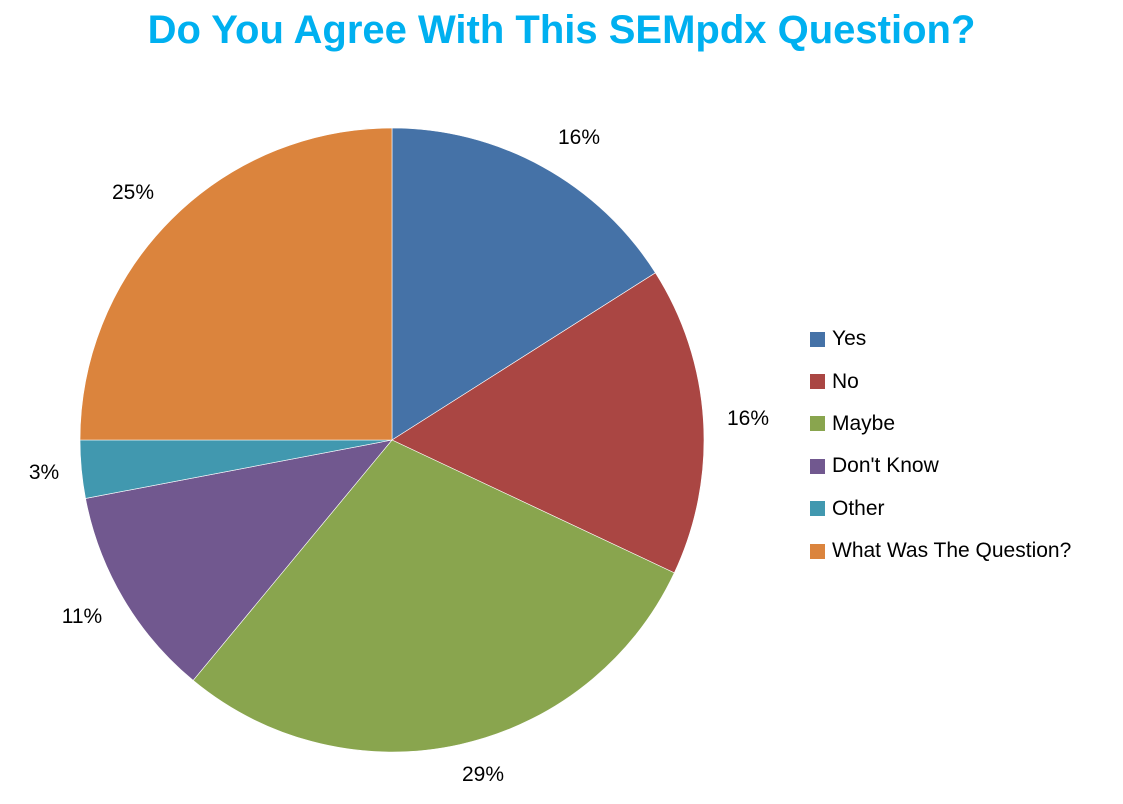  I want to click on data-label-no: 16%, so click(748, 418).